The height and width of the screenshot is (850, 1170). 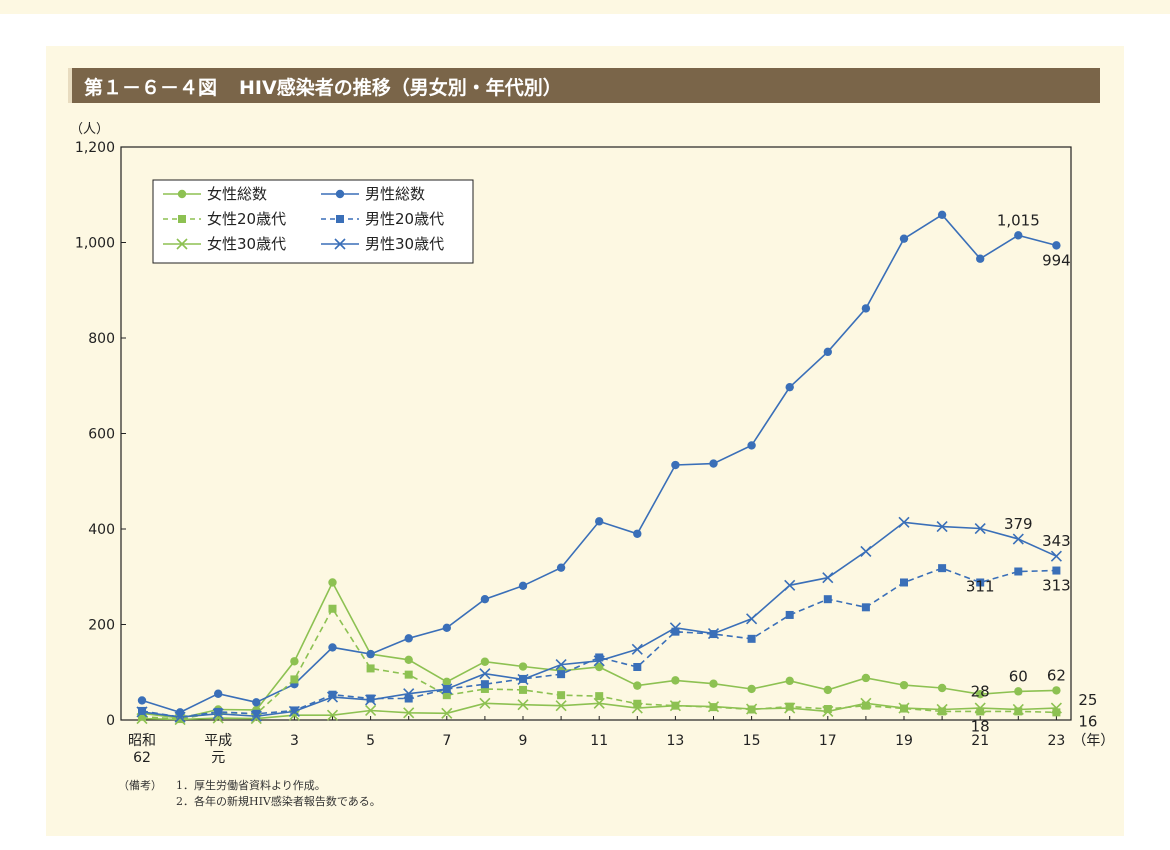 What do you see at coordinates (675, 741) in the screenshot?
I see `x-tick-label: 13` at bounding box center [675, 741].